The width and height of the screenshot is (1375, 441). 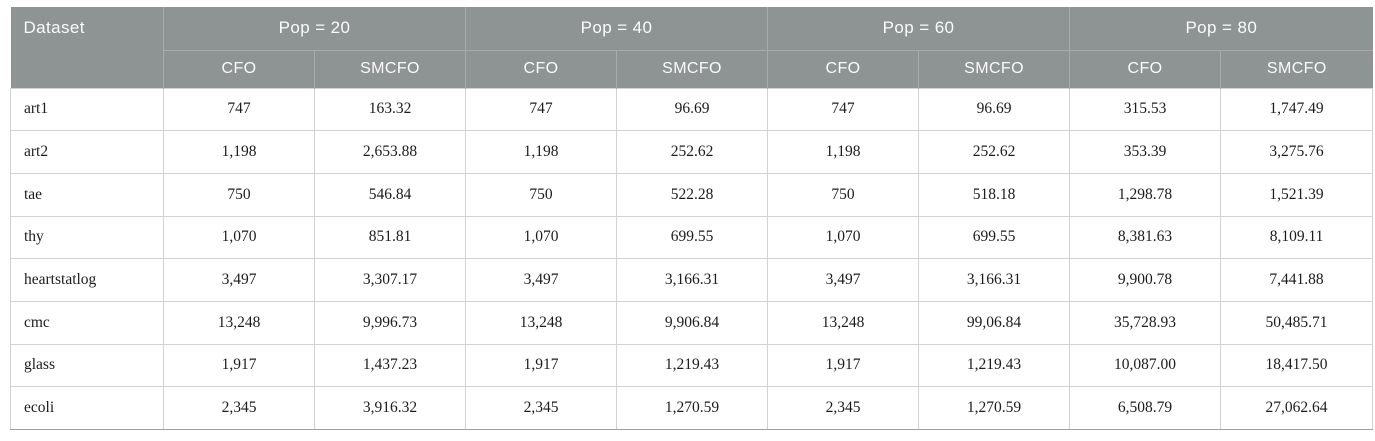 What do you see at coordinates (1145, 194) in the screenshot?
I see `value-cell: 1,298.78` at bounding box center [1145, 194].